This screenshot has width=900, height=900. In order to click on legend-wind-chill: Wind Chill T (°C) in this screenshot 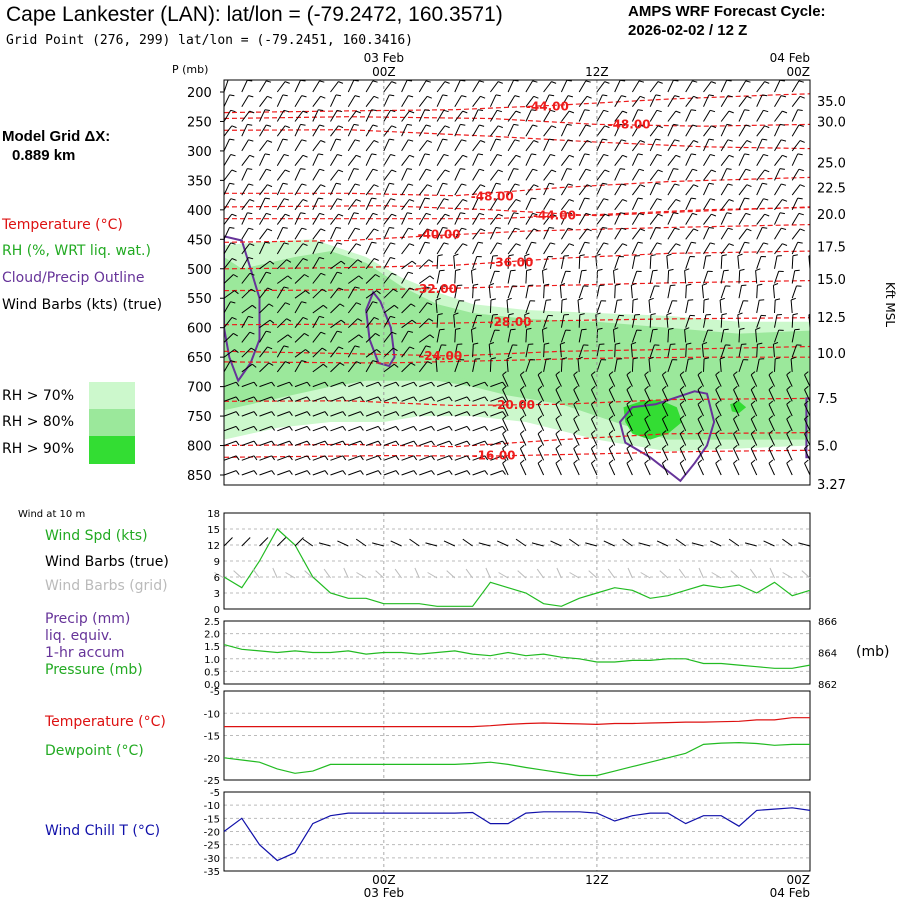, I will do `click(103, 831)`.